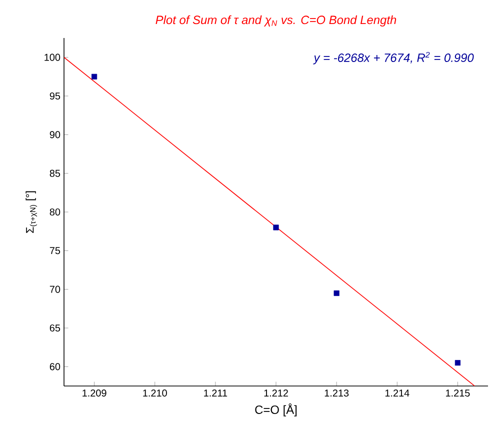  I want to click on y-tick-label: 60, so click(55, 366).